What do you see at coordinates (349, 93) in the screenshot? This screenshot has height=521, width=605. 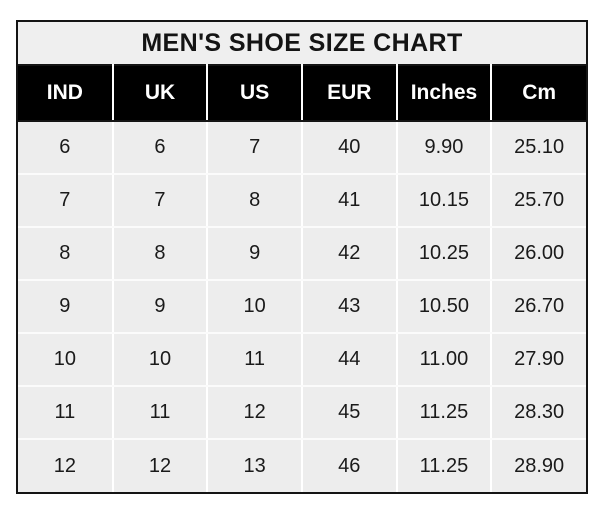 I see `column-header-eur: EUR` at bounding box center [349, 93].